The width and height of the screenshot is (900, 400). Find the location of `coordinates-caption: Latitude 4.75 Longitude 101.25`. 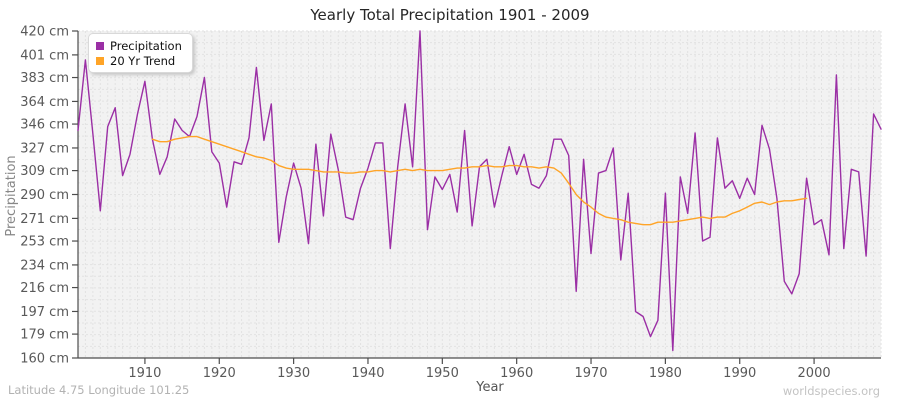

coordinates-caption: Latitude 4.75 Longitude 101.25 is located at coordinates (99, 390).